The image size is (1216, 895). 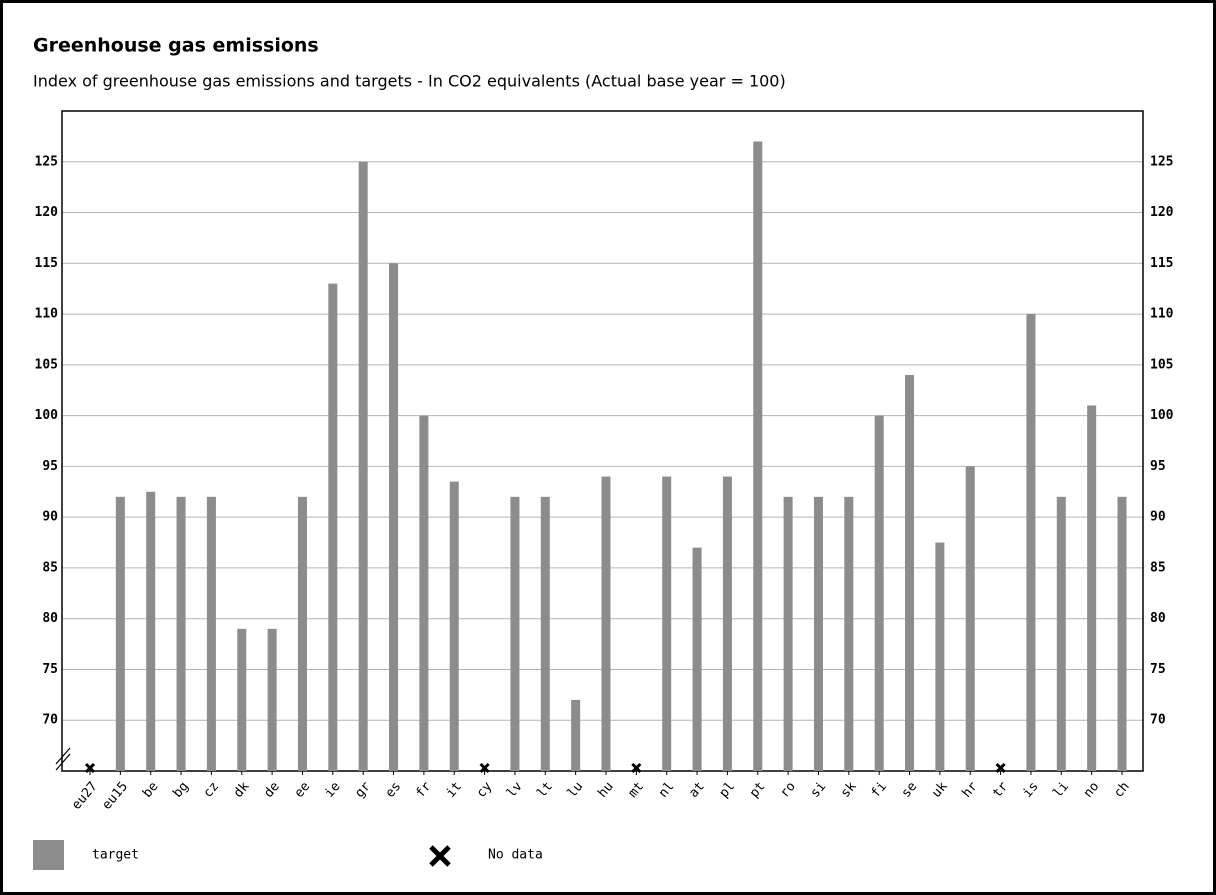 I want to click on y-tick-label: 85, so click(x=50, y=567).